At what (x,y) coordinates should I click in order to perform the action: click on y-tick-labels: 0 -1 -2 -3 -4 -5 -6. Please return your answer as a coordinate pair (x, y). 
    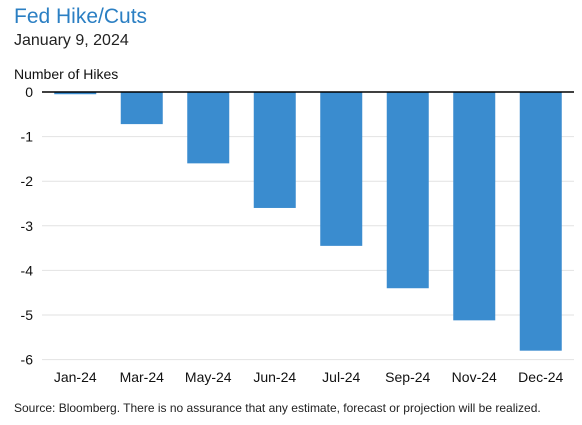
    Looking at the image, I should click on (27, 226).